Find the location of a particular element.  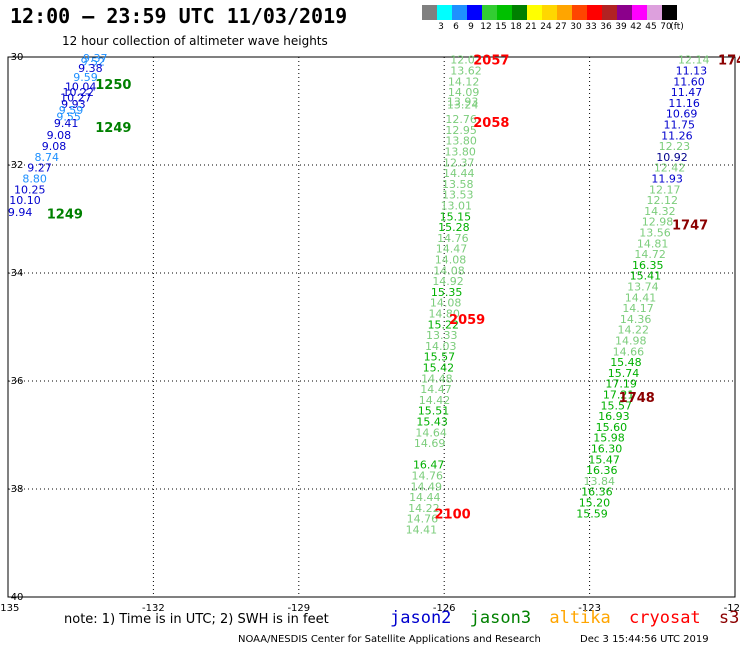

color-scale-label: 33 is located at coordinates (591, 27).